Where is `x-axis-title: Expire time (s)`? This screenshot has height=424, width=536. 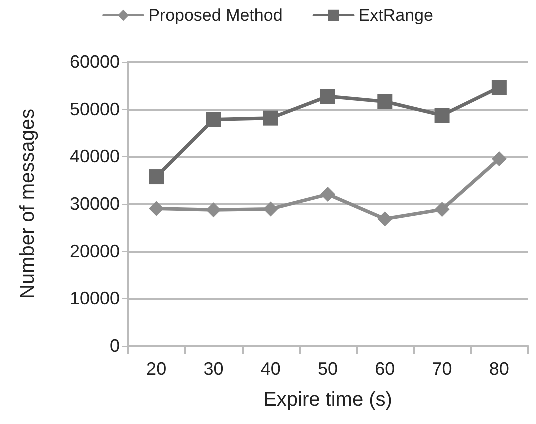
x-axis-title: Expire time (s) is located at coordinates (328, 400).